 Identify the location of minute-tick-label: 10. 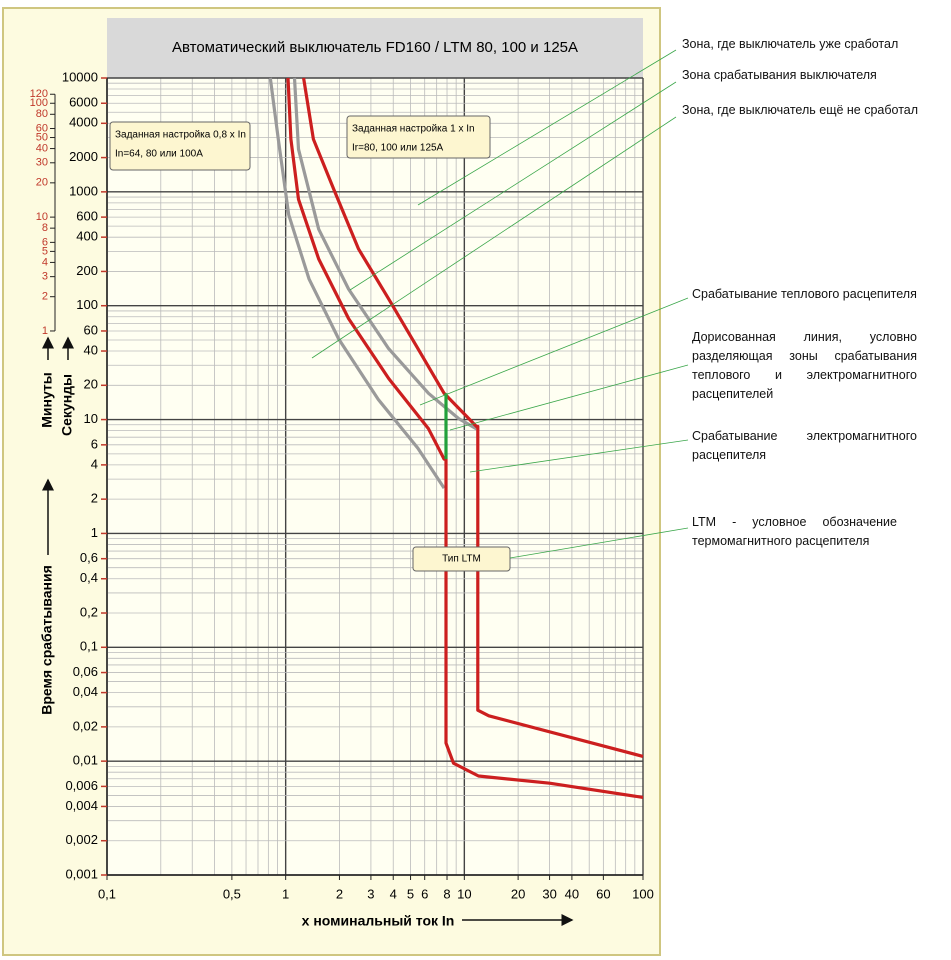
(42, 217).